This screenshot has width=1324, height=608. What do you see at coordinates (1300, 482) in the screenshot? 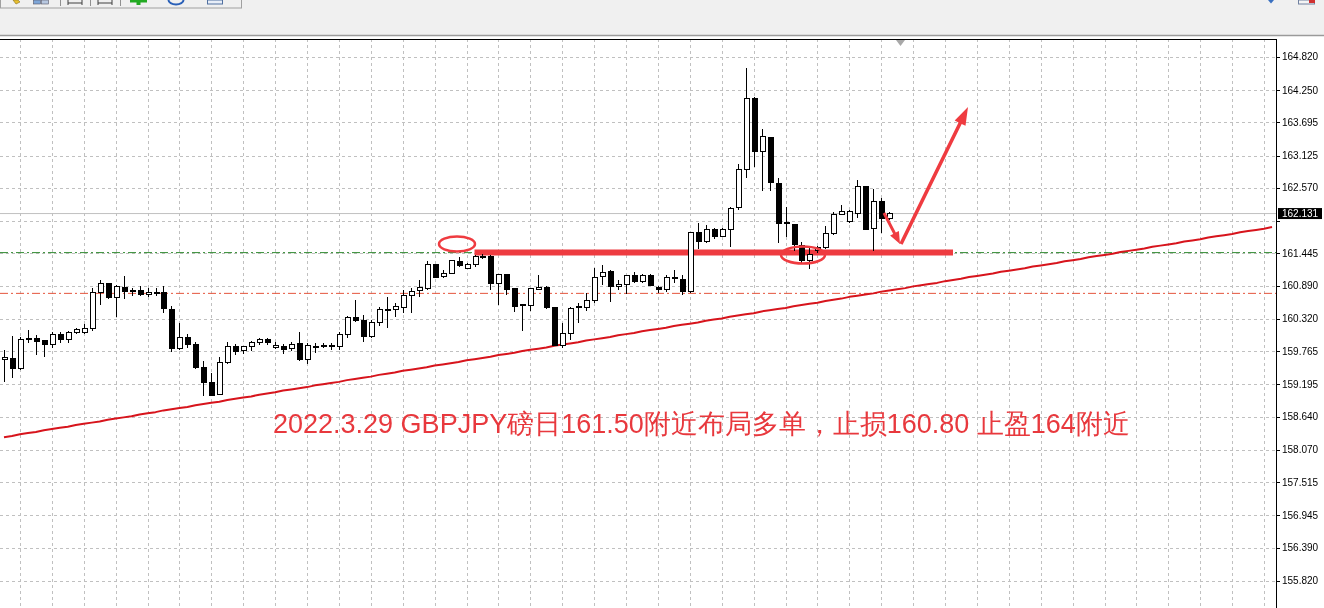
I see `y-tick-label: 157.515` at bounding box center [1300, 482].